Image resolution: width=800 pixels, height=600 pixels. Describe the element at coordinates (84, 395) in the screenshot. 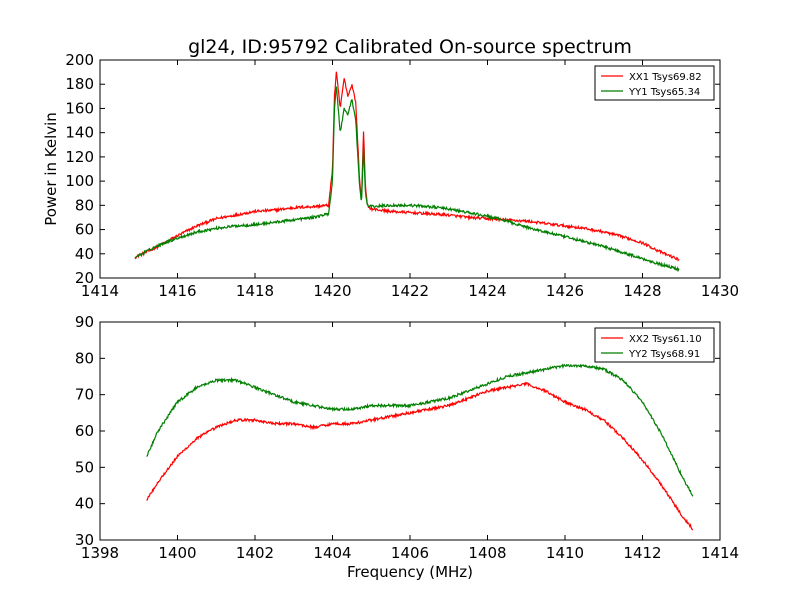

I see `bottom-y-tick-label: 70` at that location.